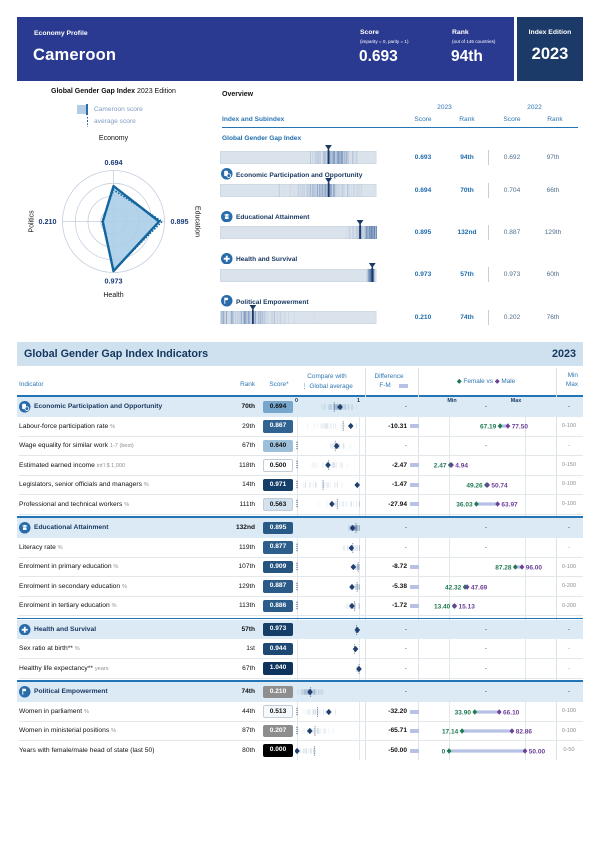 The width and height of the screenshot is (600, 848). What do you see at coordinates (114, 162) in the screenshot?
I see `svg-text: 0.694` at bounding box center [114, 162].